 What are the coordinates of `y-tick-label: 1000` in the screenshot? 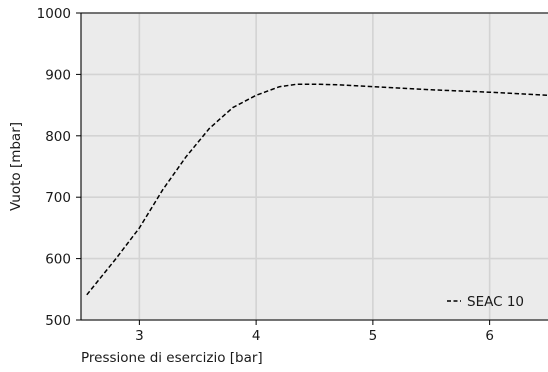 It's located at (54, 14).